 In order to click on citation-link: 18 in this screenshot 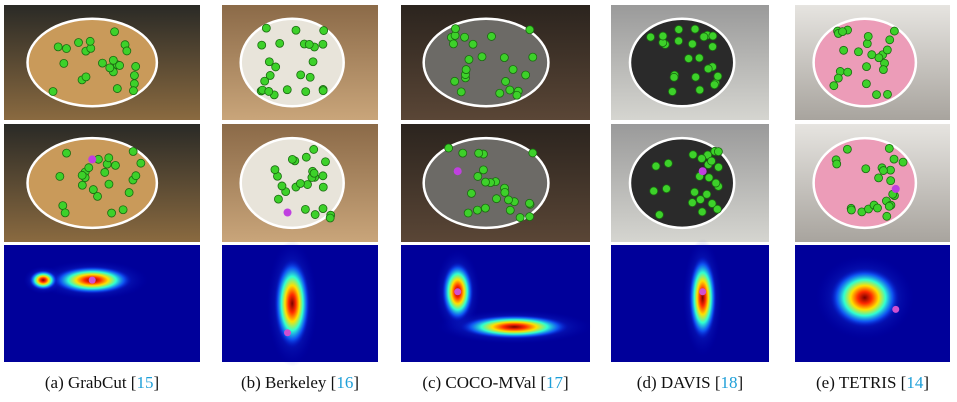, I will do `click(729, 382)`.